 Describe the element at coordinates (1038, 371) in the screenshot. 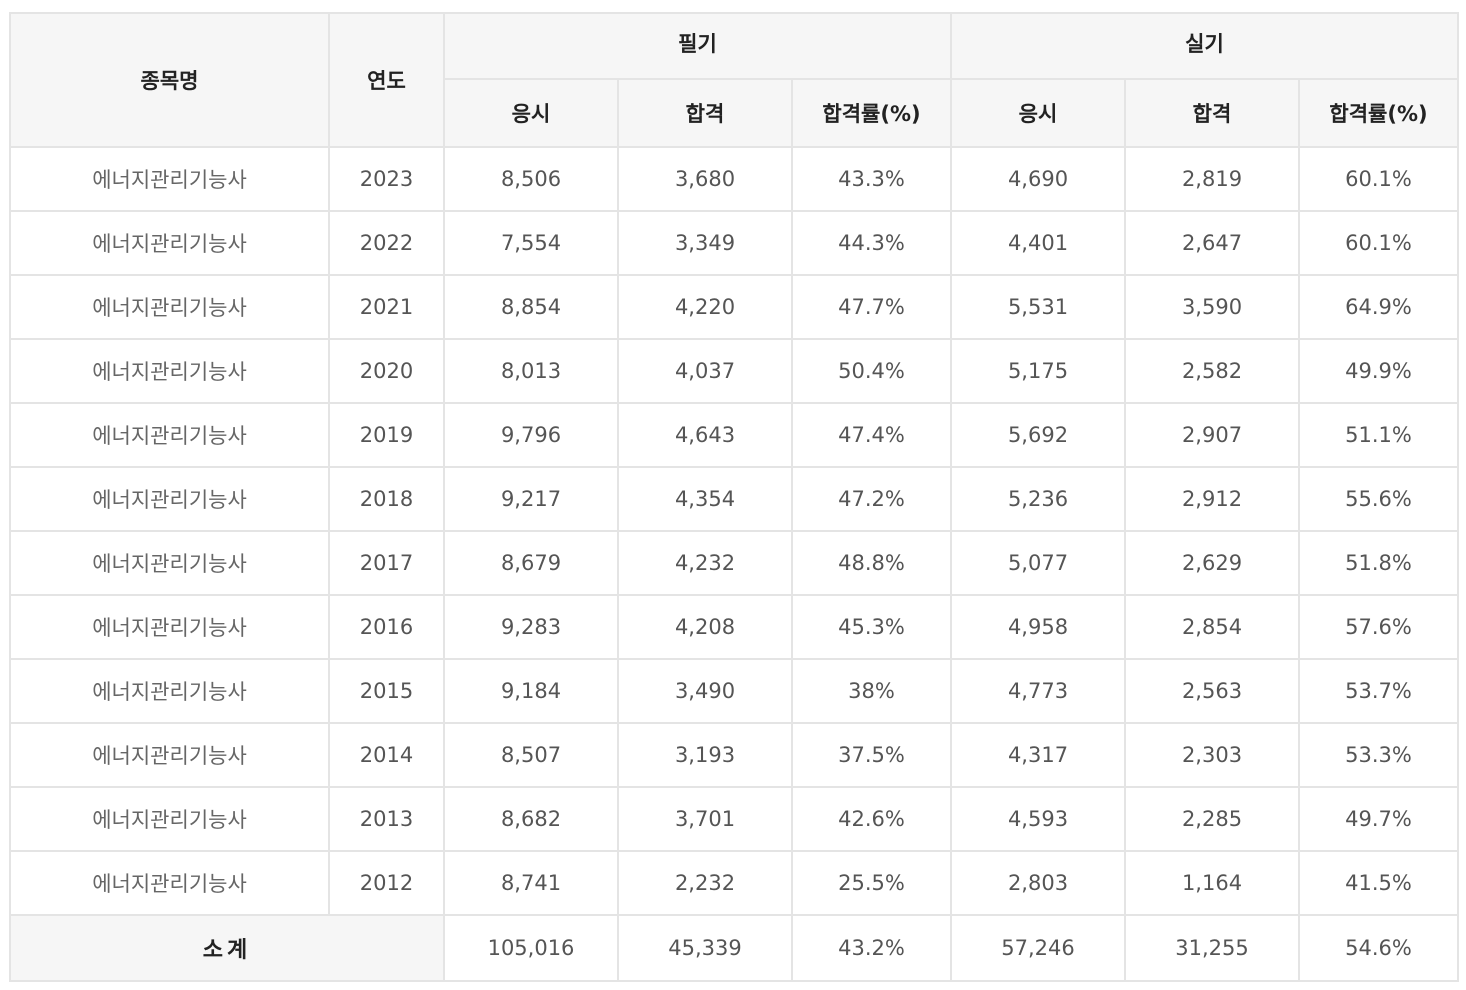

I see `cell-practical-applicants: 5,175` at that location.